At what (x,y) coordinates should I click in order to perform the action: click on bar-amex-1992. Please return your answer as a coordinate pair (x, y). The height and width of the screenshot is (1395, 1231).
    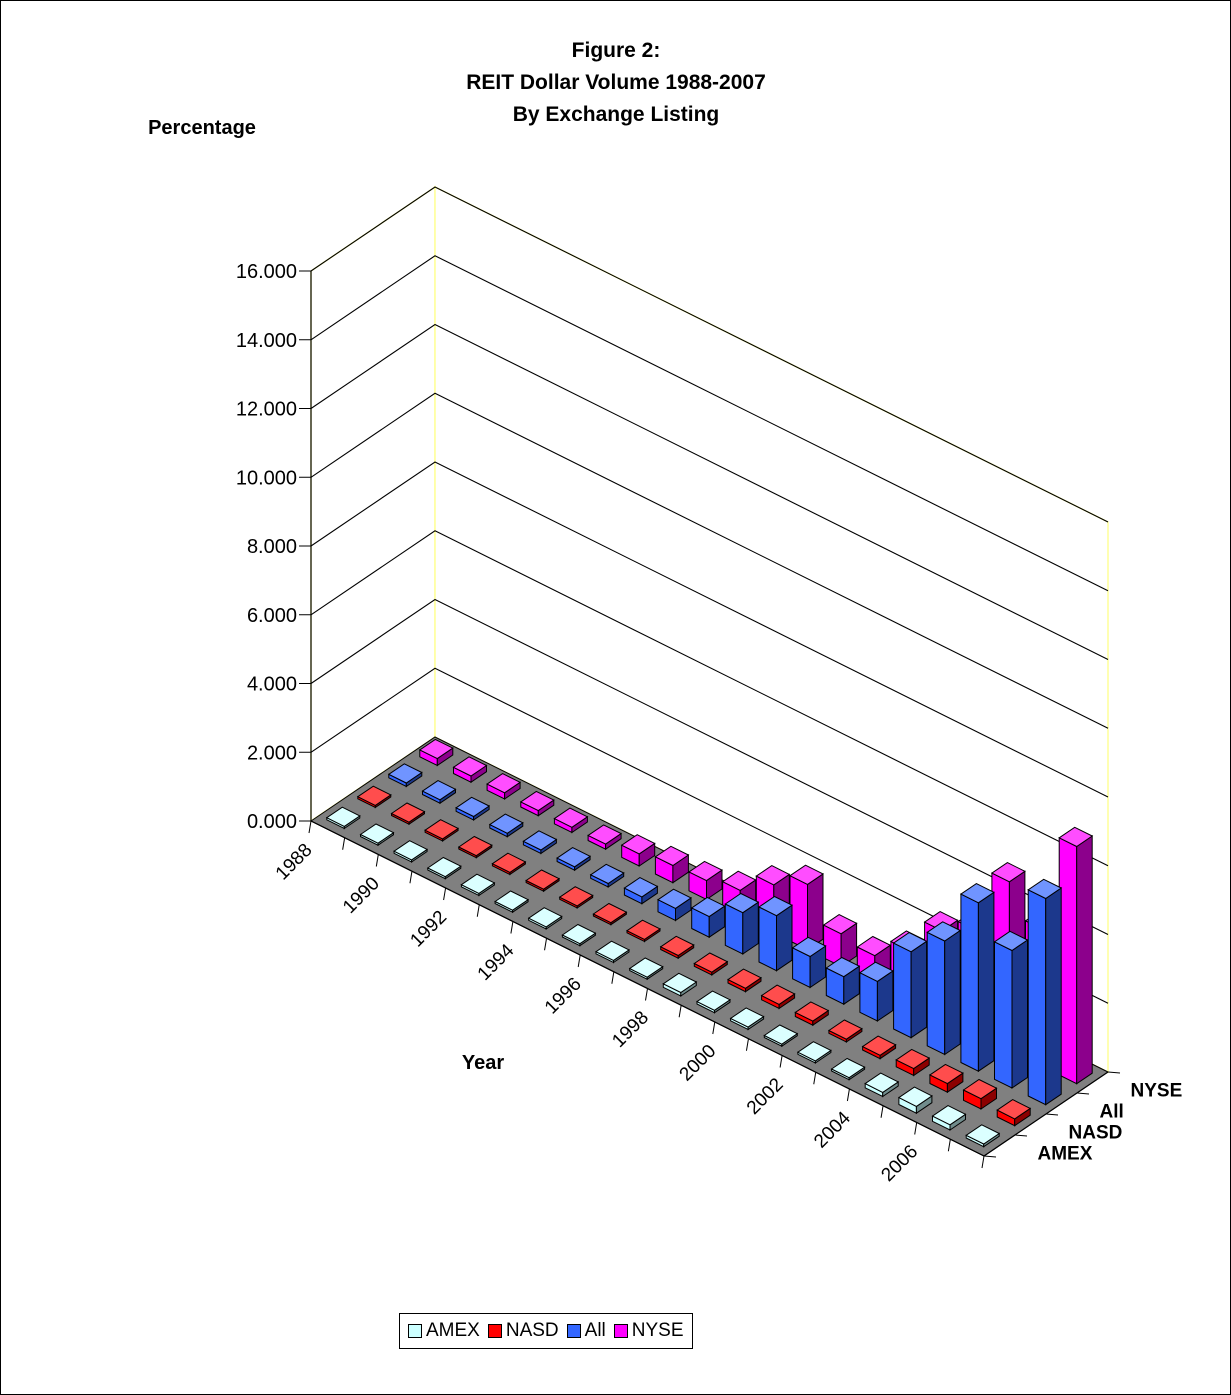
    Looking at the image, I should click on (478, 885).